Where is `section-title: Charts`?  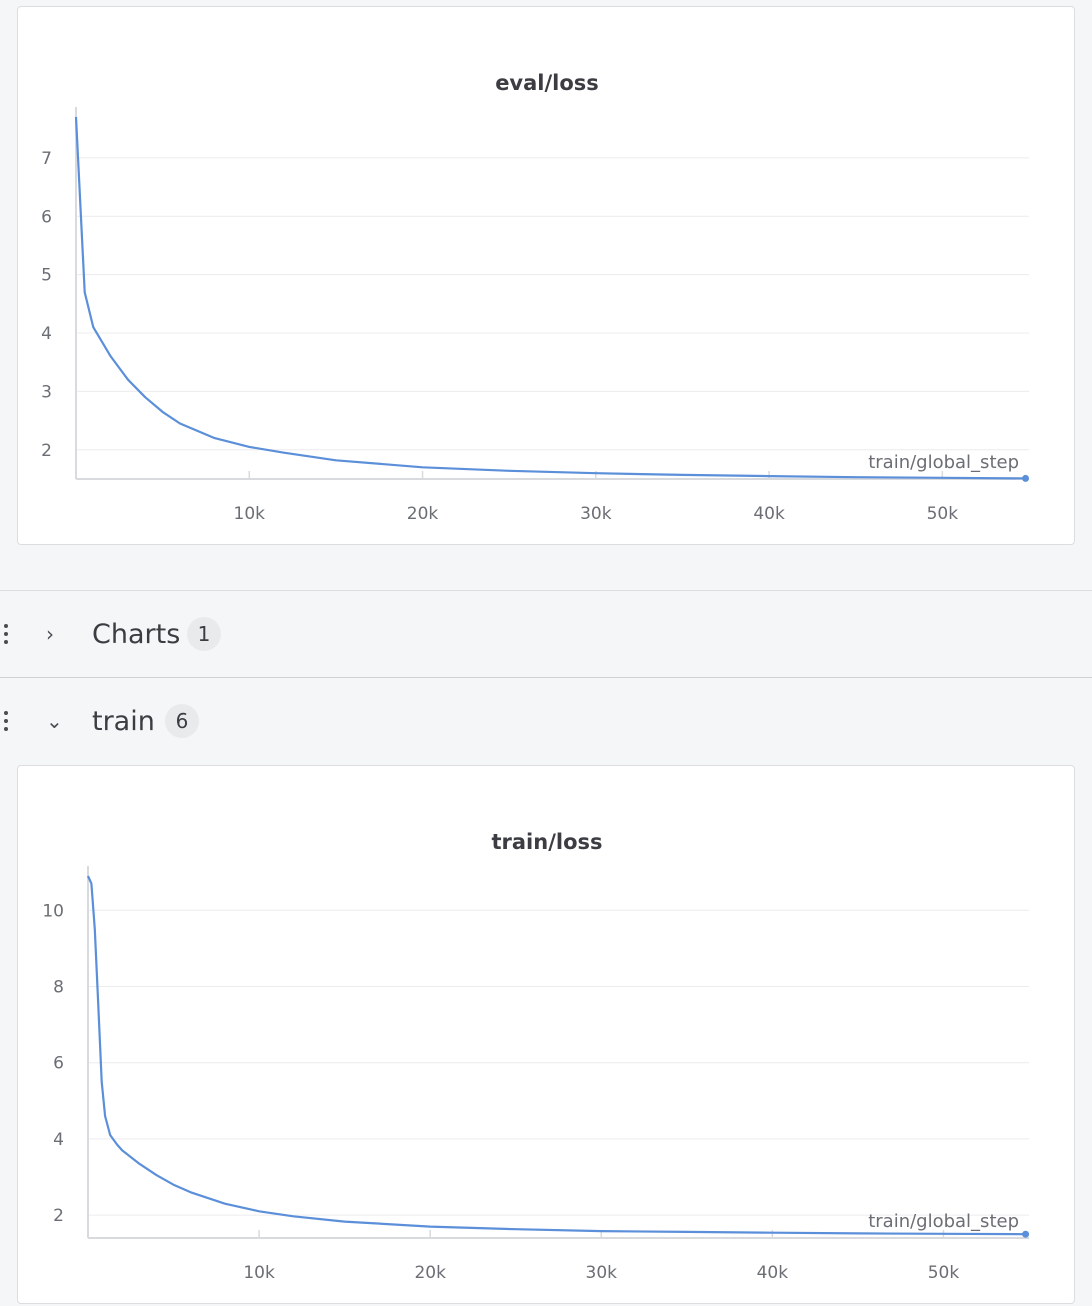 section-title: Charts is located at coordinates (136, 634).